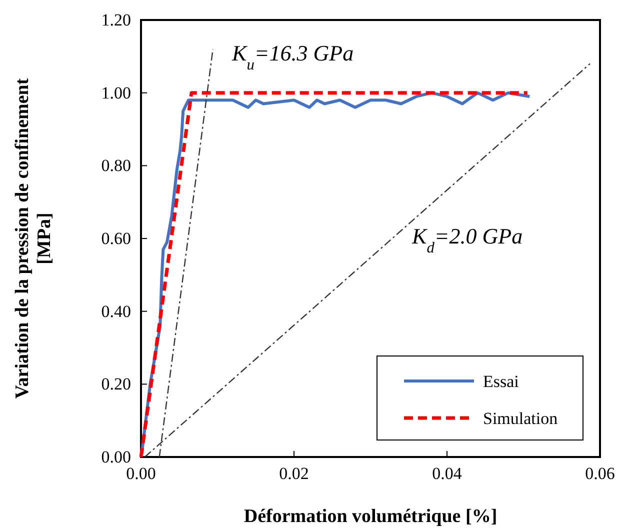 The width and height of the screenshot is (627, 530). What do you see at coordinates (292, 57) in the screenshot?
I see `annotation: K$_{u}$=16.3 GPa` at bounding box center [292, 57].